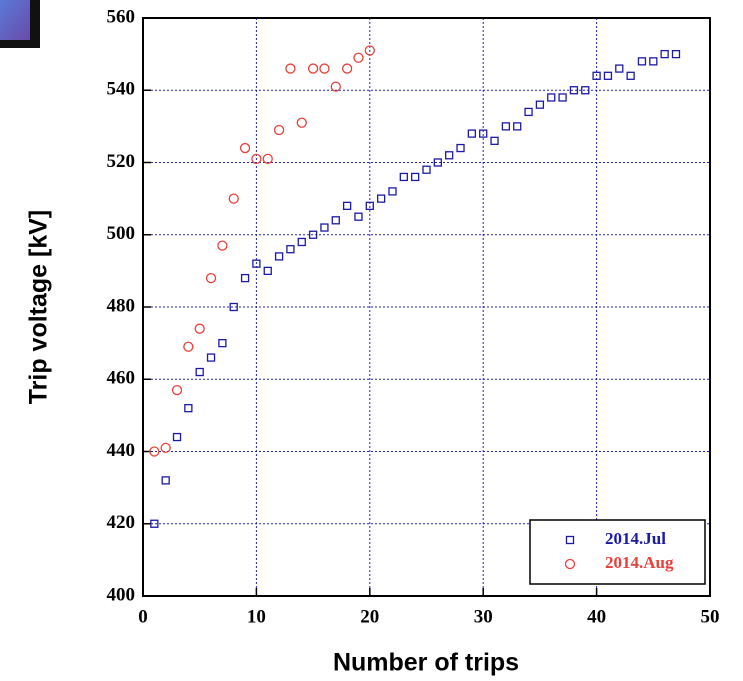  Describe the element at coordinates (121, 89) in the screenshot. I see `y-tick-label: 540` at that location.